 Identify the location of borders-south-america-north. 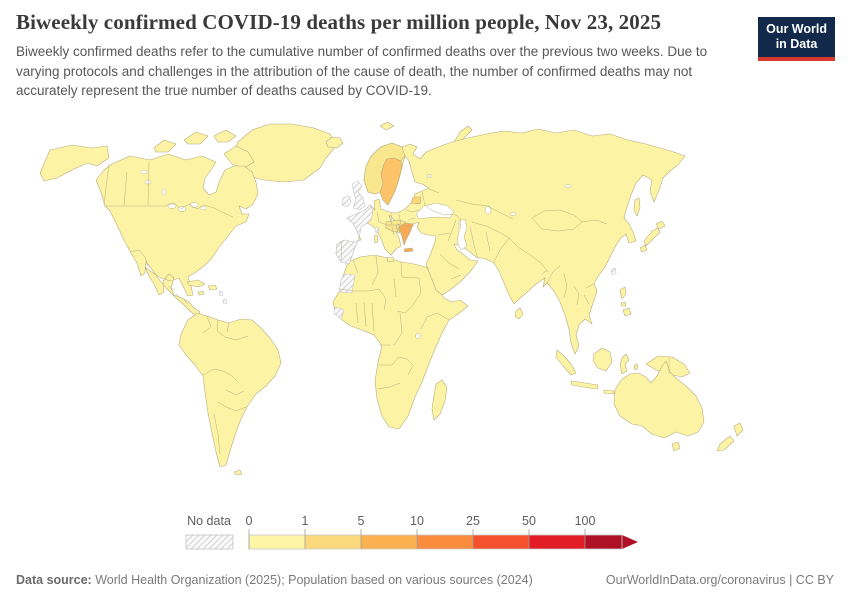
(225, 328).